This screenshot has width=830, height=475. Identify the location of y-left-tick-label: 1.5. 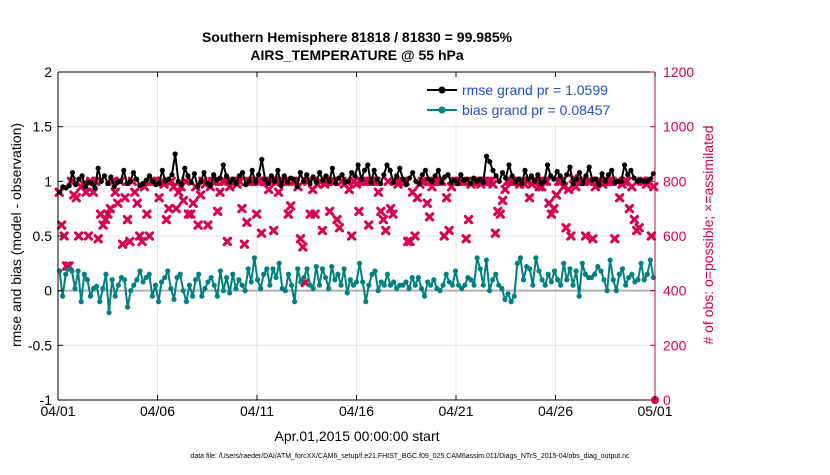
(43, 127).